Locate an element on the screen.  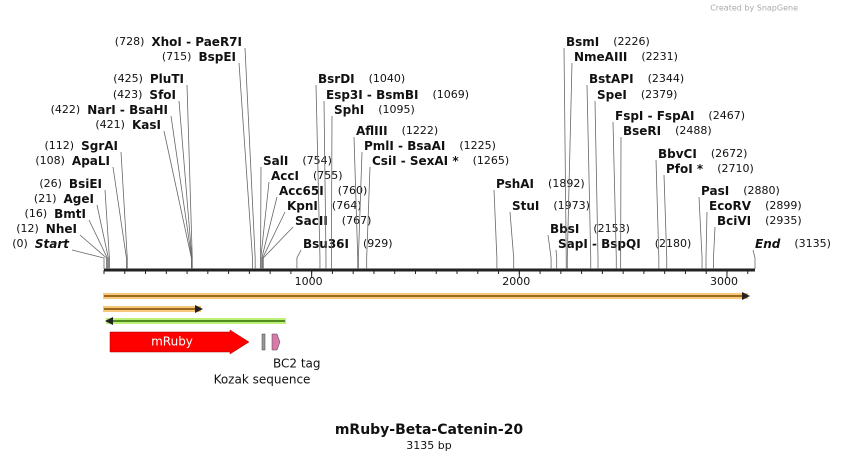
site-position: (2231) is located at coordinates (659, 56).